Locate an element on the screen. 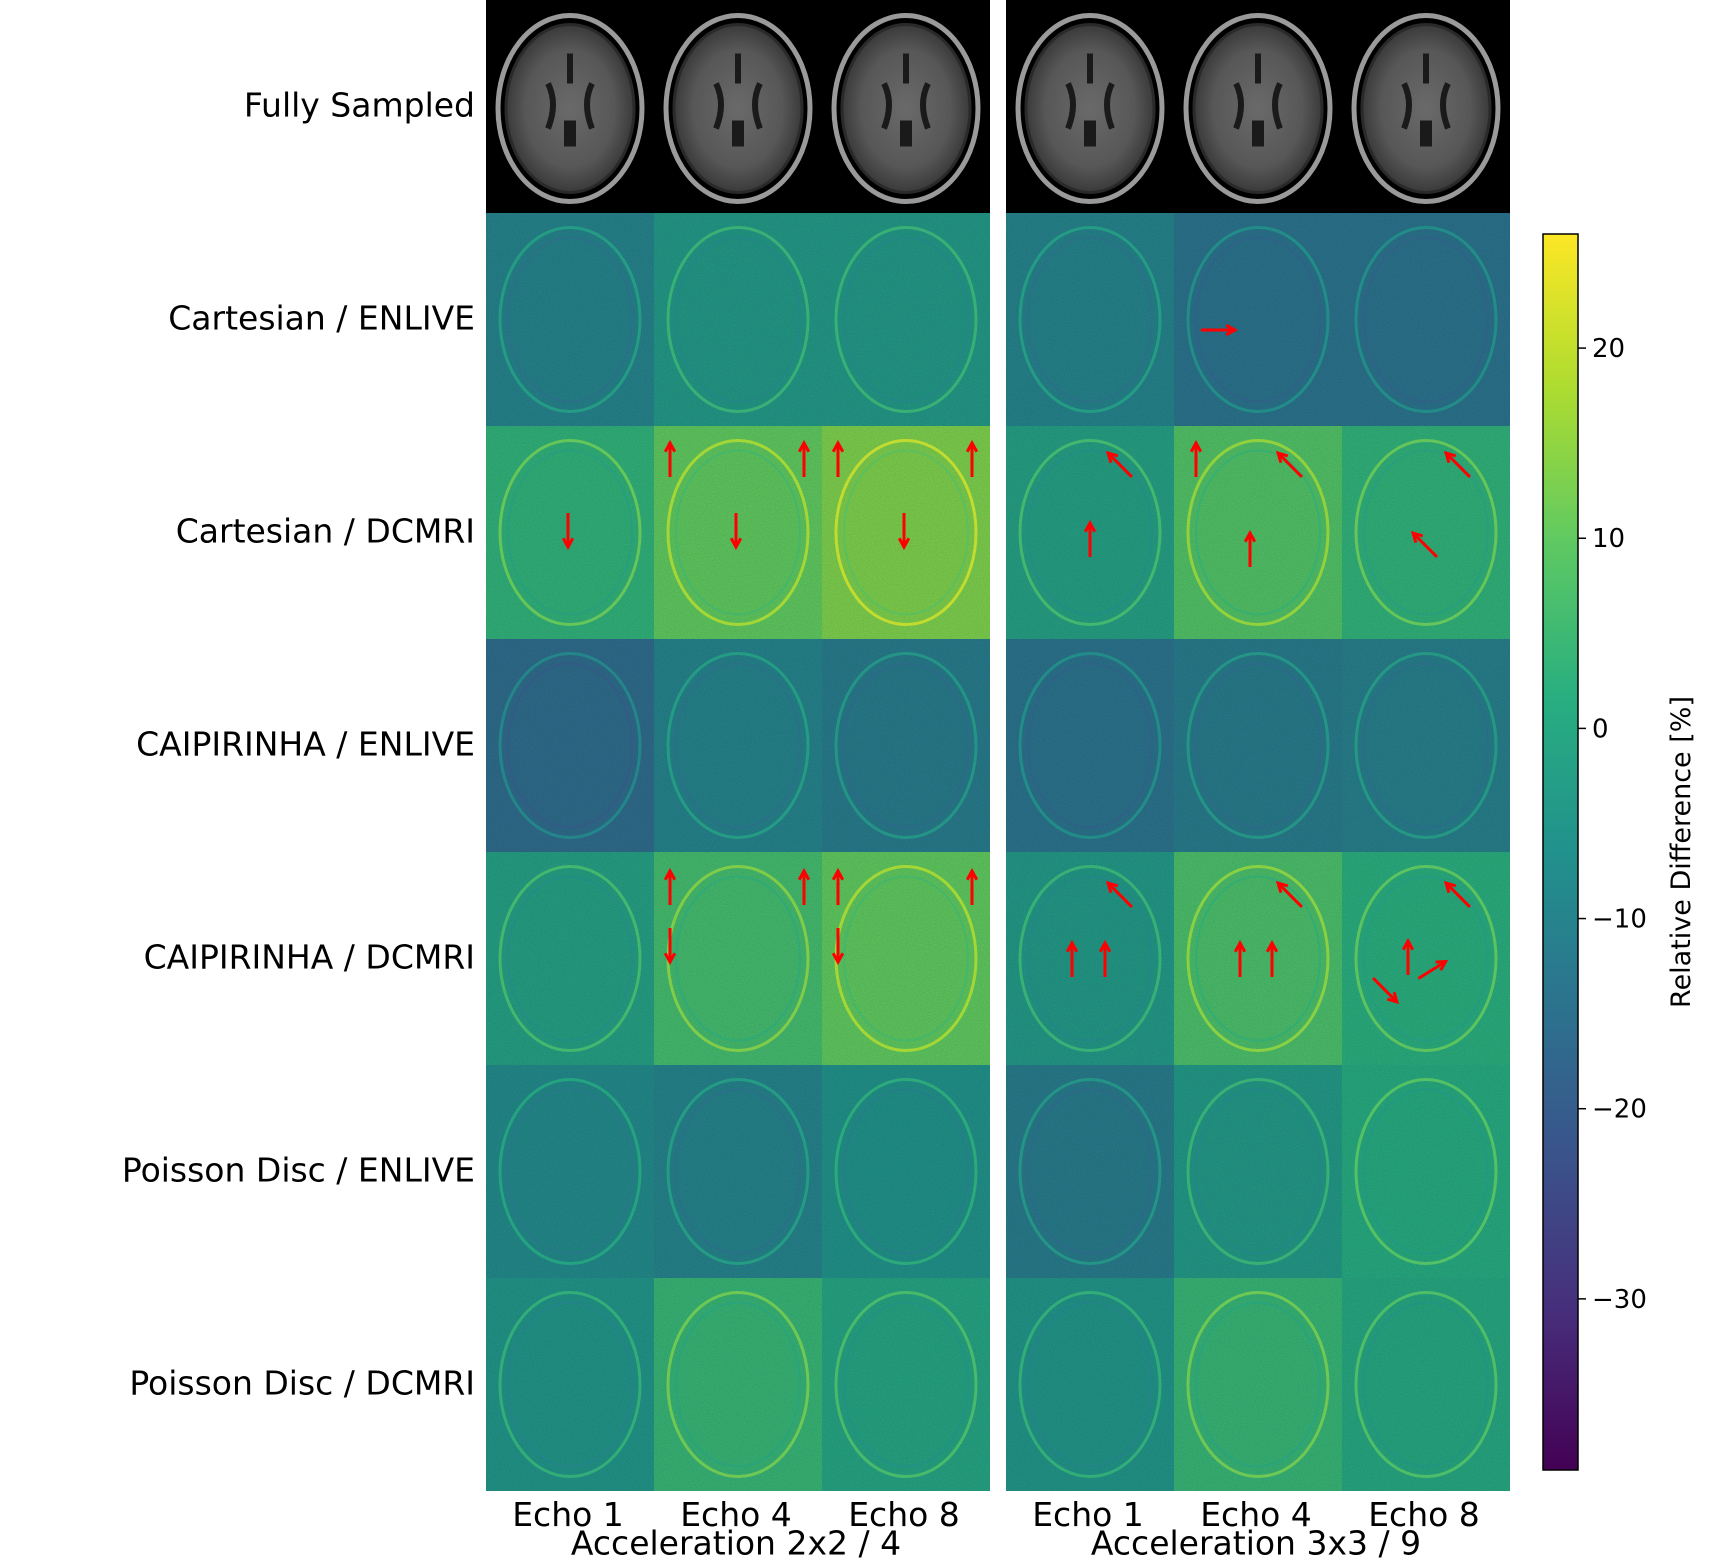 The image size is (1710, 1568). panel-diff-r1-c3 is located at coordinates (1090, 319).